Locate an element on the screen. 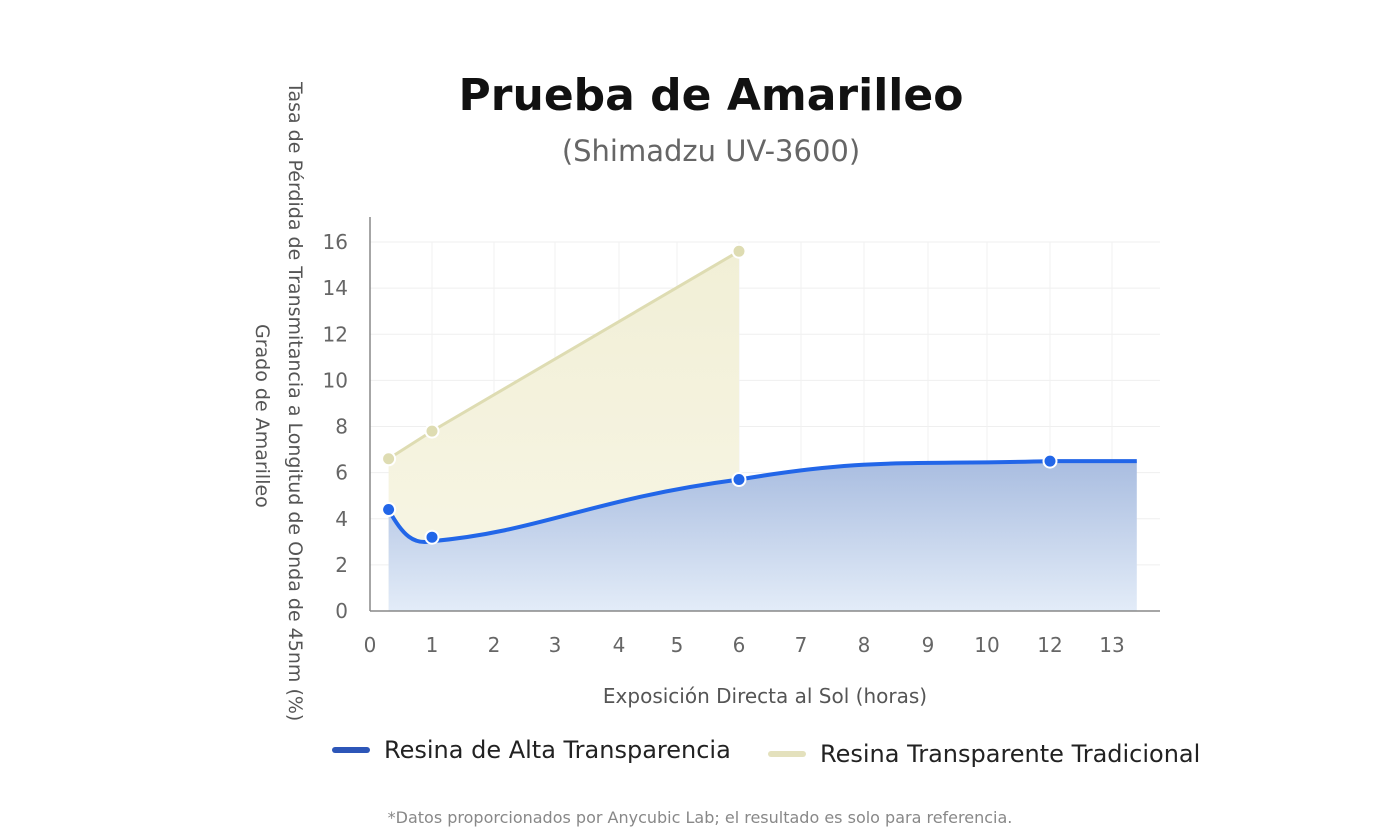  legend-item-traditional: Resina Transparente Tradicional is located at coordinates (984, 754).